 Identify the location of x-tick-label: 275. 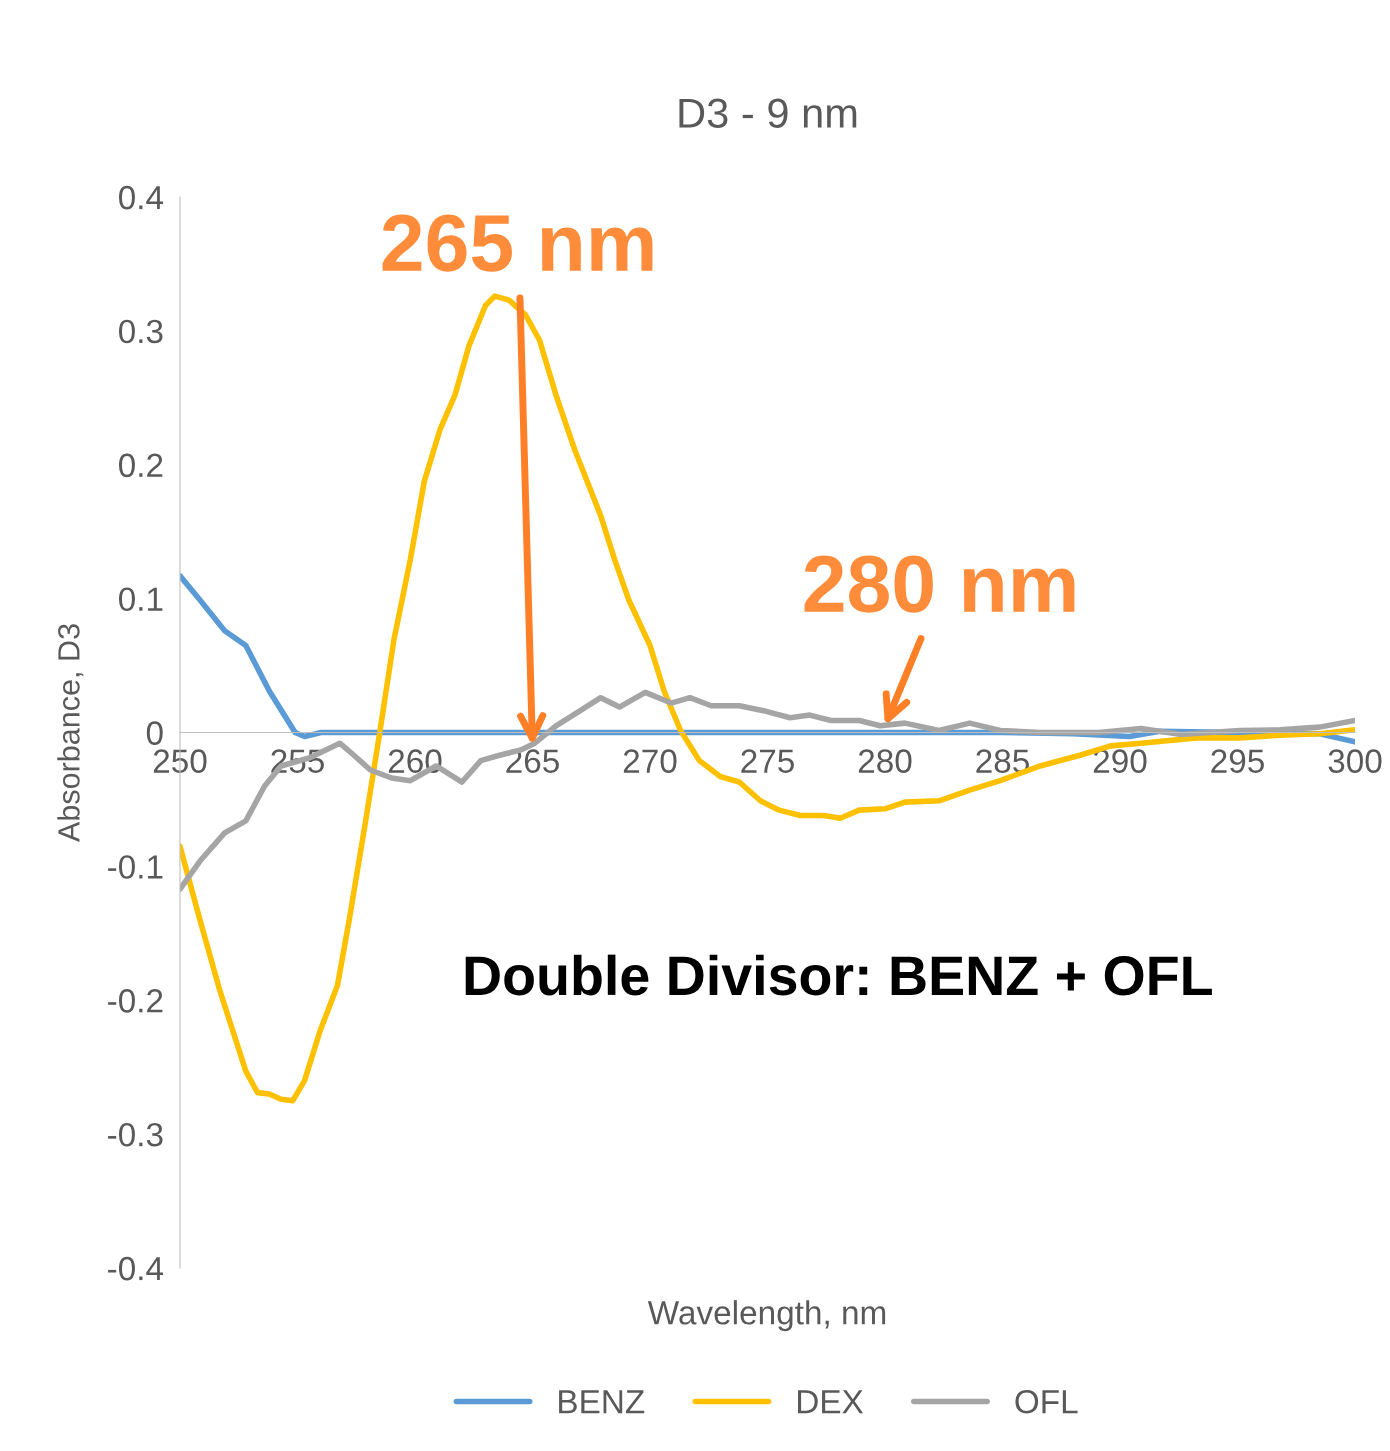
(767, 761).